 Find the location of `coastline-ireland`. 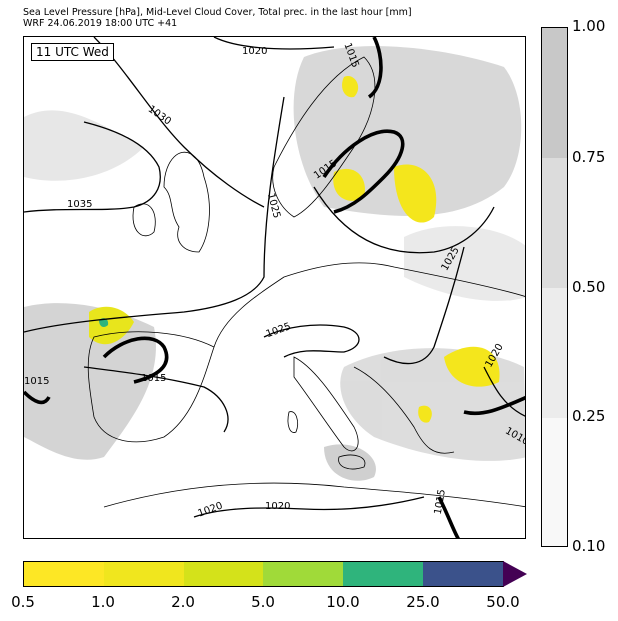

coastline-ireland is located at coordinates (144, 220).